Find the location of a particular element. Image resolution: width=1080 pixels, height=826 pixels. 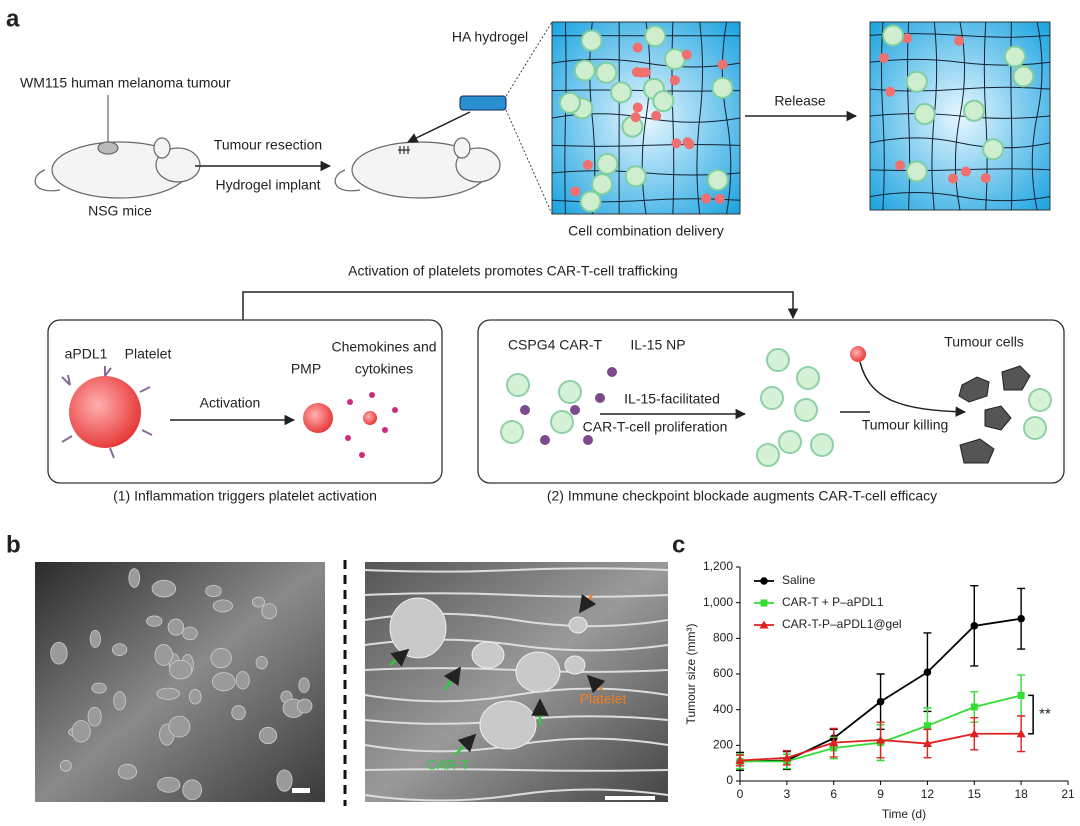

y-tick-label: 400 is located at coordinates (723, 709).